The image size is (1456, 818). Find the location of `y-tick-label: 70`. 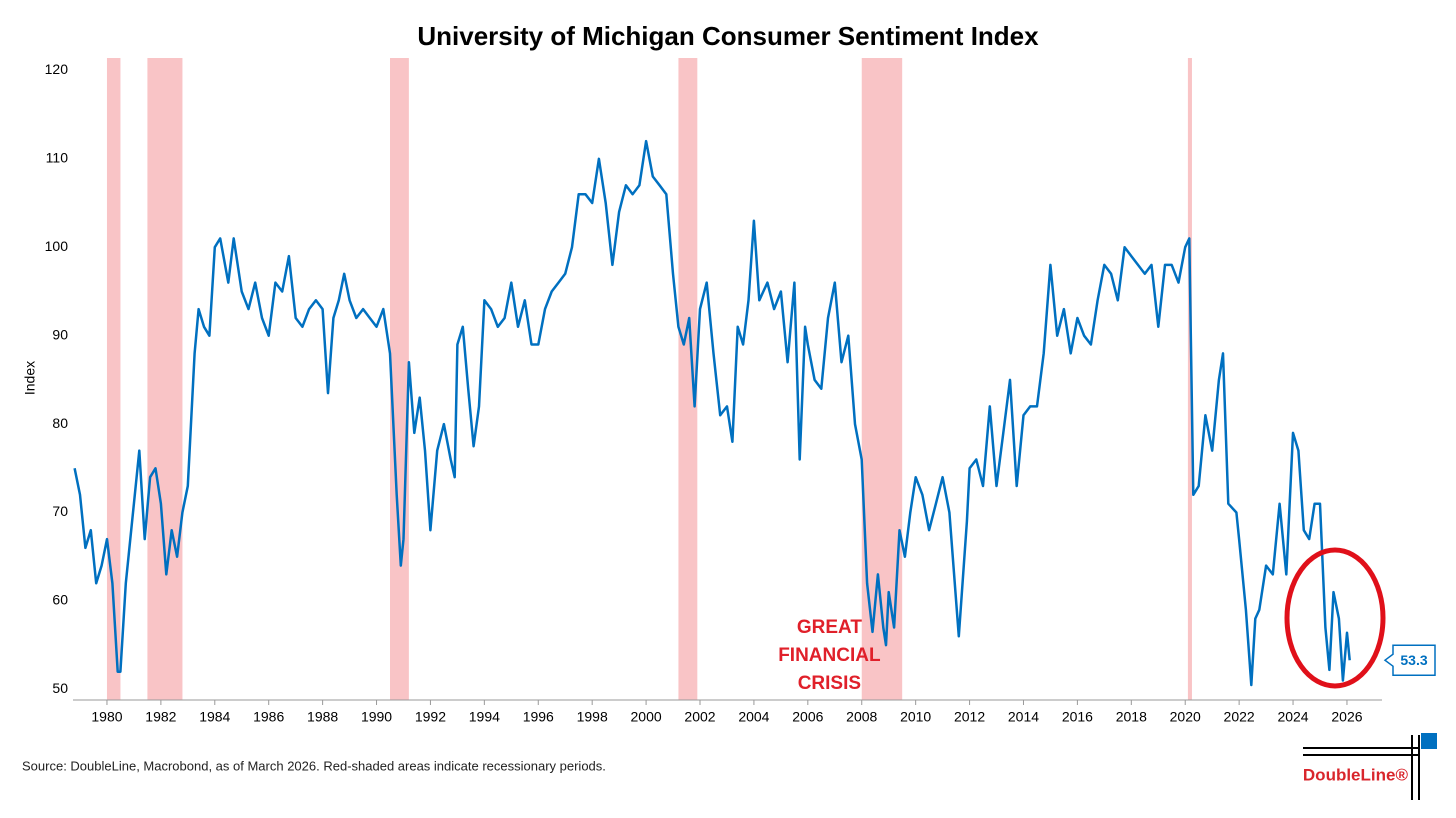

y-tick-label: 70 is located at coordinates (60, 511).